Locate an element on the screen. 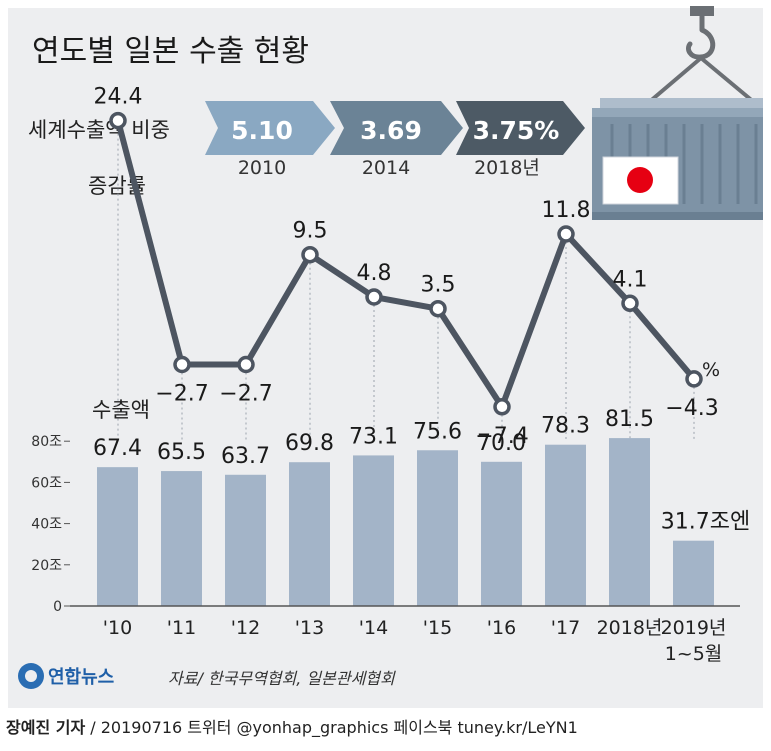 This screenshot has height=751, width=771. x-category-label: '16 is located at coordinates (501, 628).